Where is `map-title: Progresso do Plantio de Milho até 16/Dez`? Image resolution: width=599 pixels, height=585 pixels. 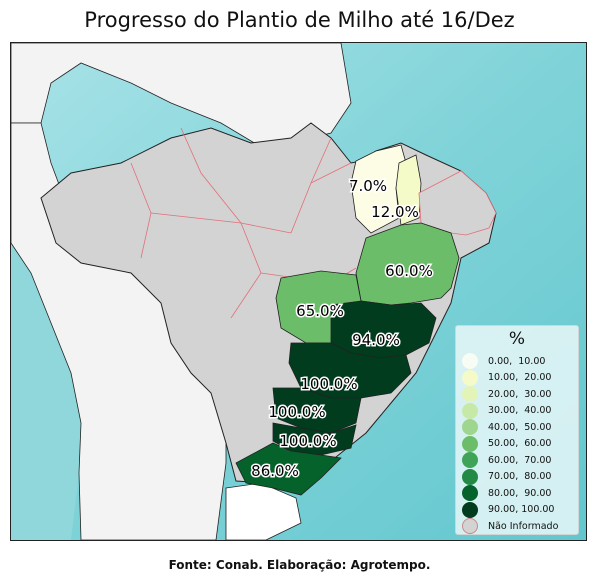
map-title: Progresso do Plantio de Milho até 16/Dez is located at coordinates (299, 20).